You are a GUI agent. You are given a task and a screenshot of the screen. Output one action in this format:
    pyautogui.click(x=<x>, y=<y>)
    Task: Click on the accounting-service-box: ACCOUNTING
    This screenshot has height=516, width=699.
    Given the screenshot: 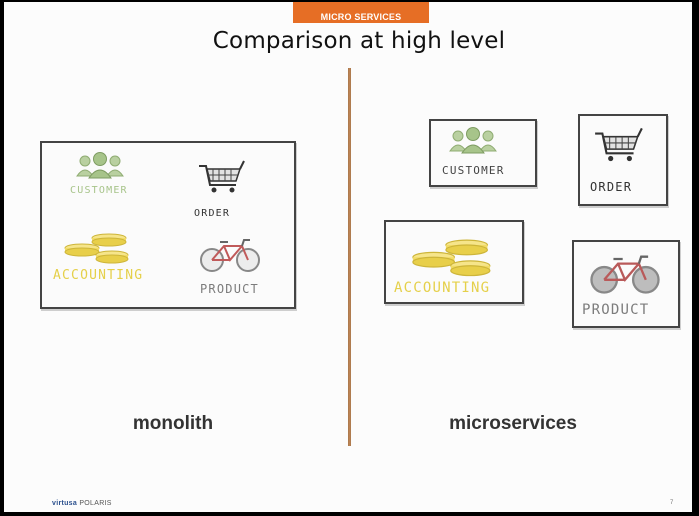 What is the action you would take?
    pyautogui.click(x=454, y=262)
    